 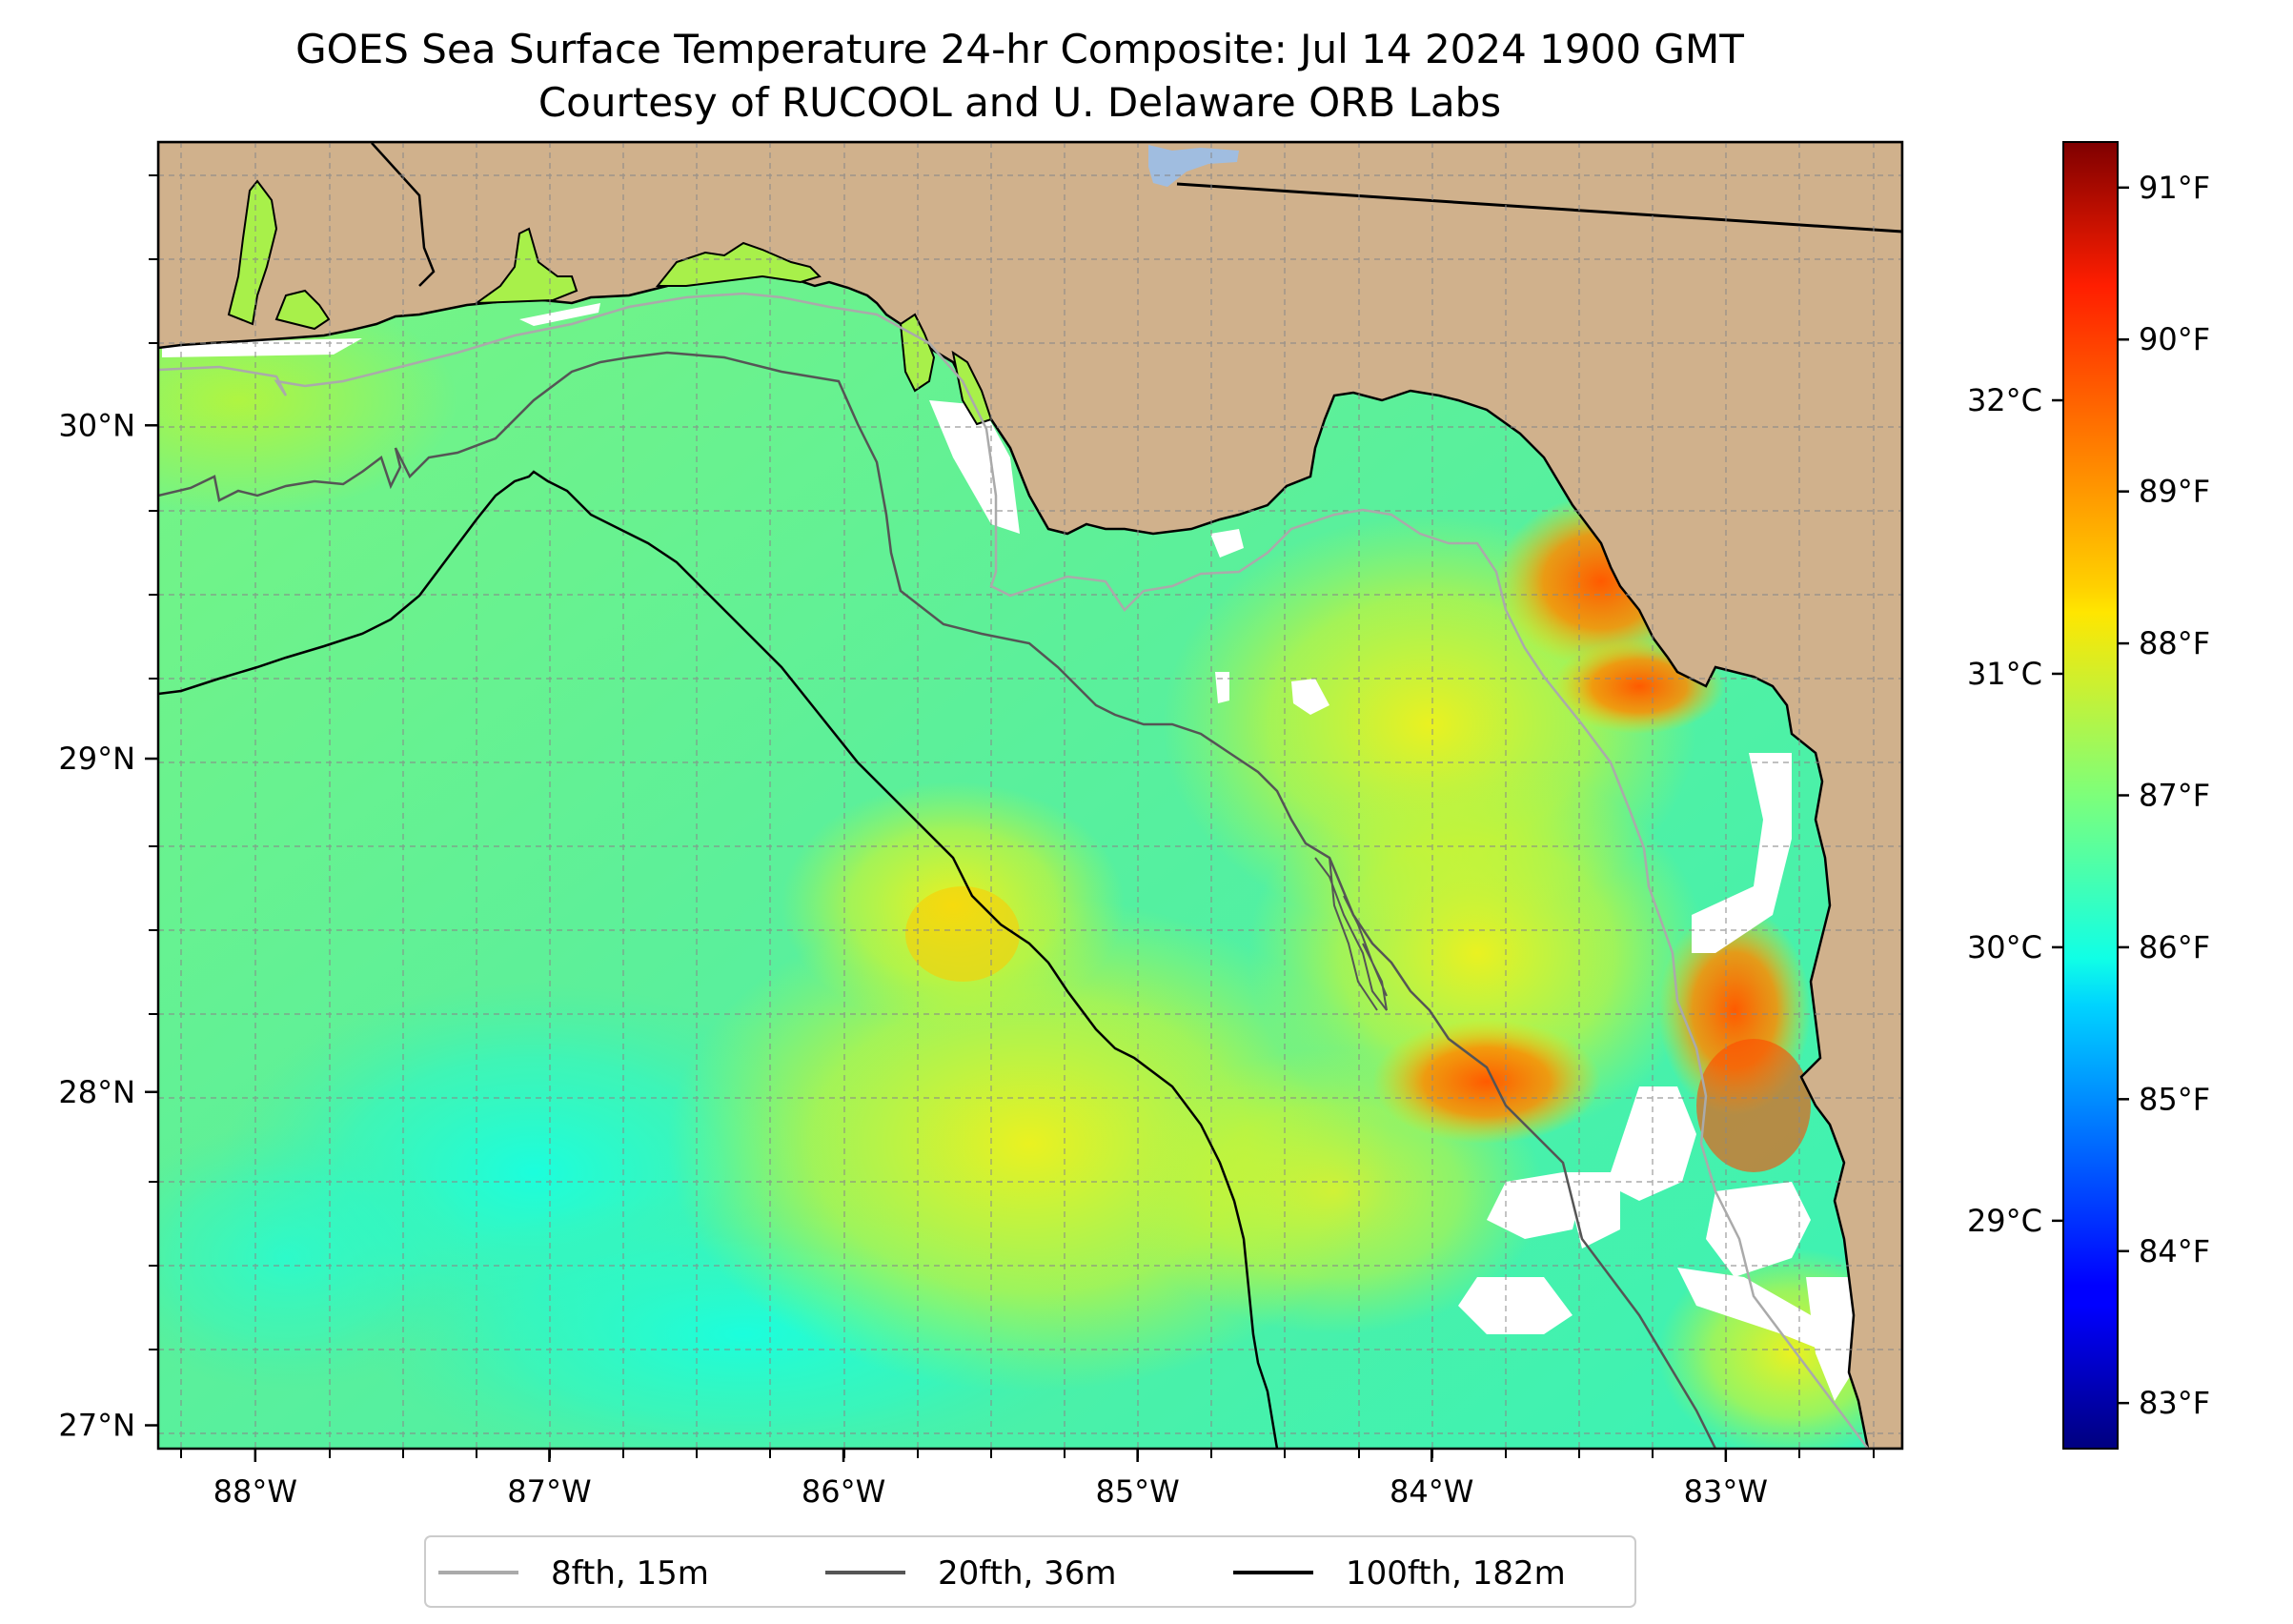 I want to click on lon-tick-label: 87°W, so click(x=549, y=1491).